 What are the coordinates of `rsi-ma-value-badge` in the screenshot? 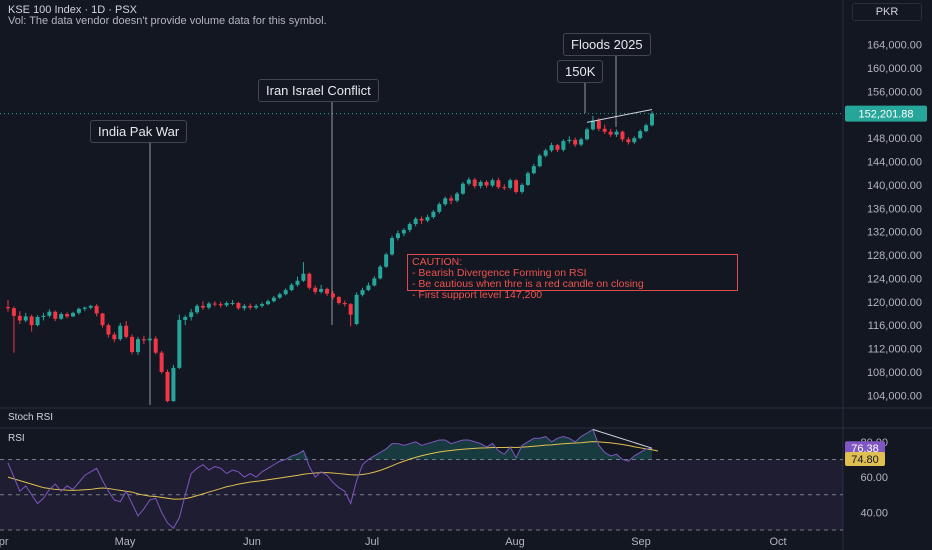 It's located at (865, 458).